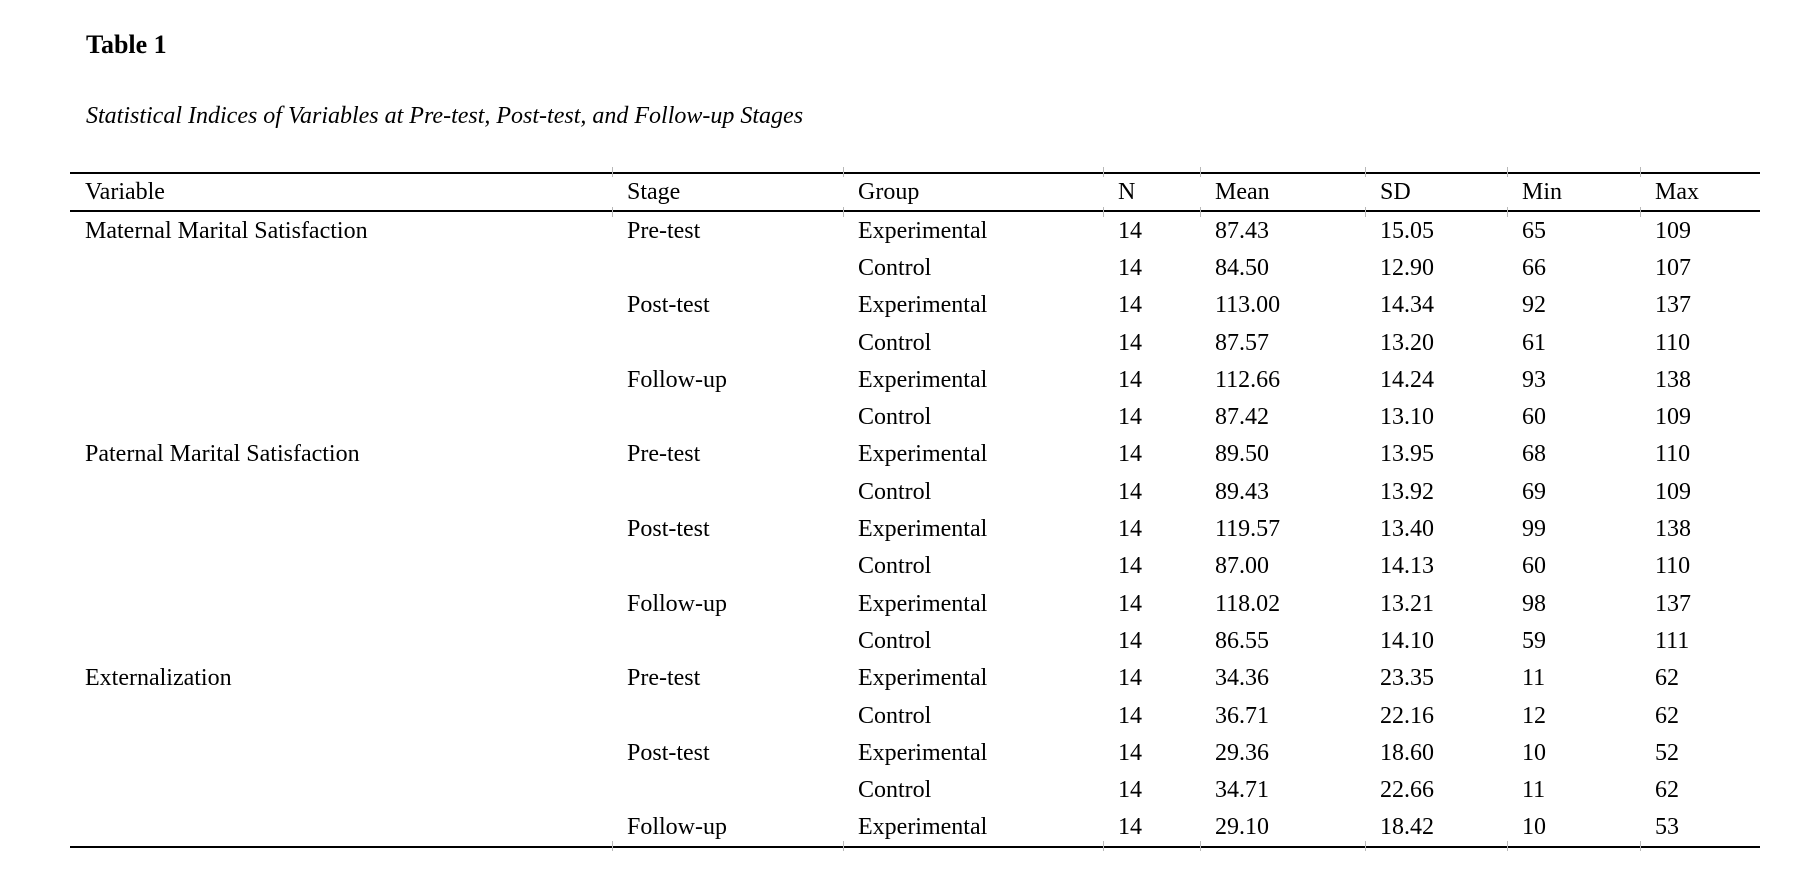 Image resolution: width=1817 pixels, height=887 pixels. Describe the element at coordinates (1407, 640) in the screenshot. I see `cell-sd: 14.10` at that location.